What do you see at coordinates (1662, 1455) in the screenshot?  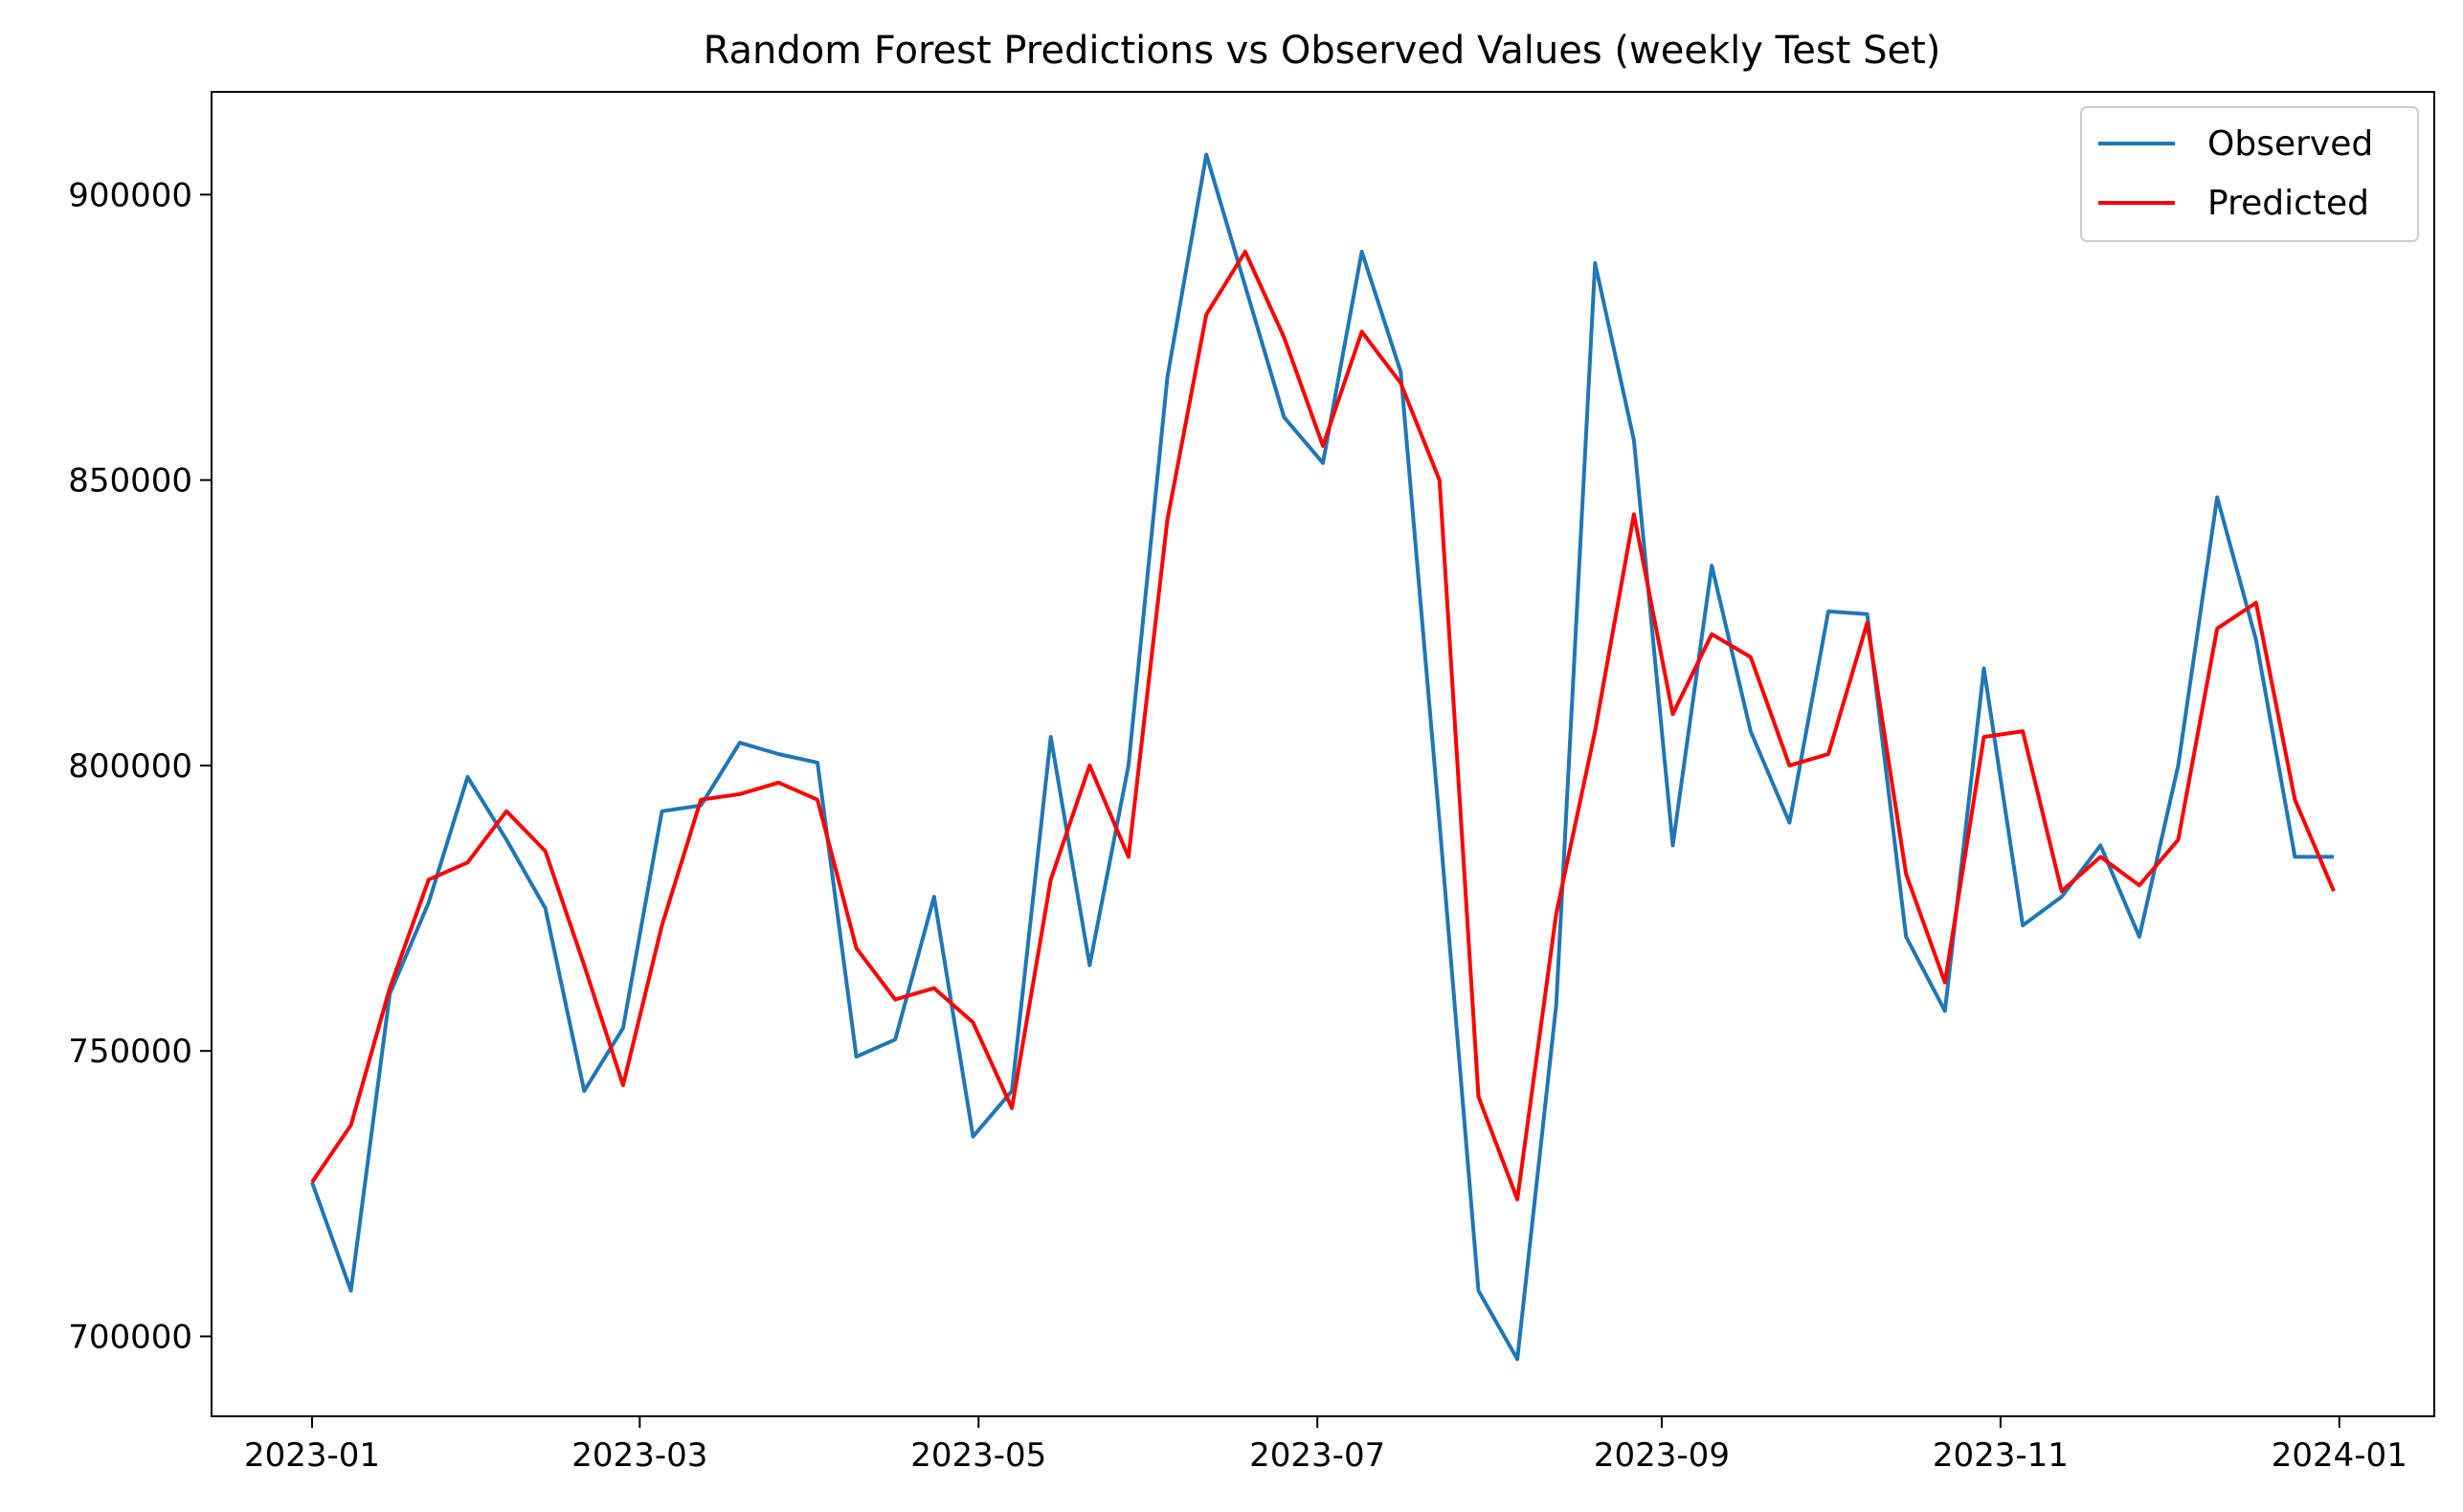 I see `x-tick-label: 2023-09` at bounding box center [1662, 1455].